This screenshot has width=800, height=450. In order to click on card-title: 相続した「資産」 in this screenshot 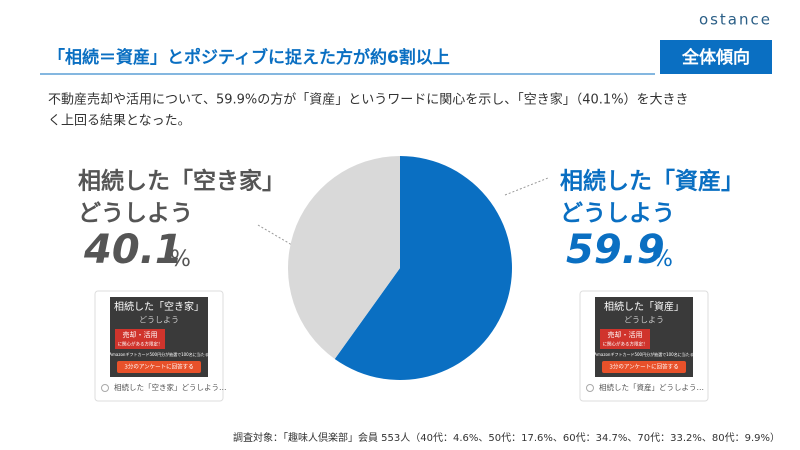, I will do `click(644, 306)`.